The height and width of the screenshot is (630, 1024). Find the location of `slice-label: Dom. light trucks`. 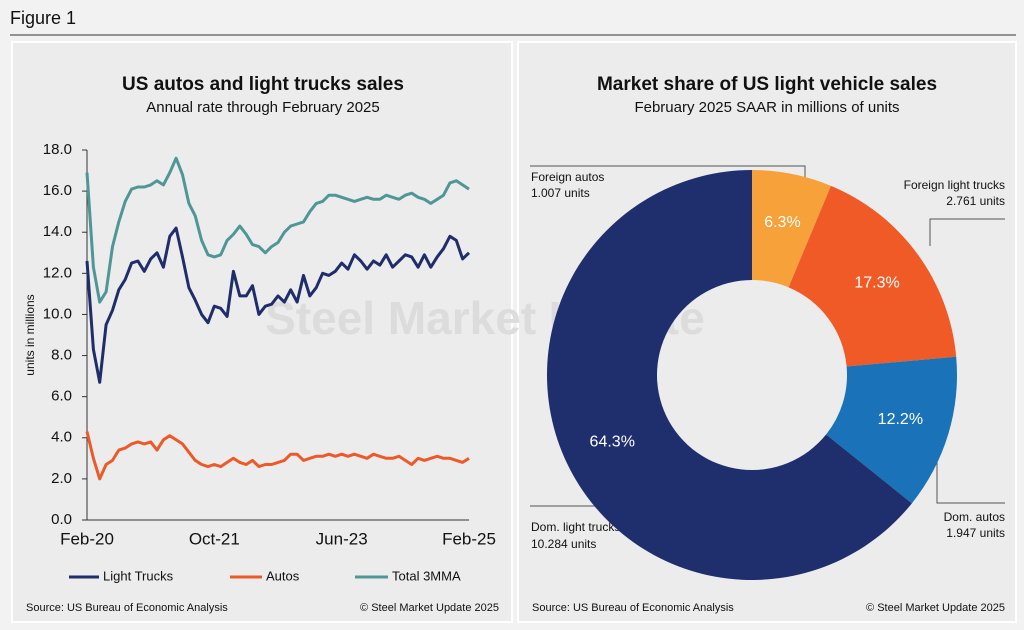

slice-label: Dom. light trucks is located at coordinates (575, 527).